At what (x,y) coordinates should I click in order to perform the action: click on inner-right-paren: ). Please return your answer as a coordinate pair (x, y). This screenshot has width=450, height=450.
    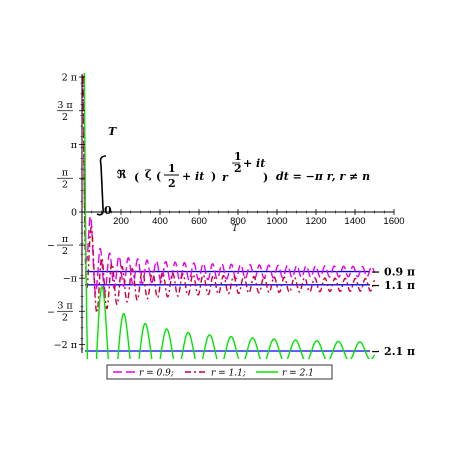
    Looking at the image, I should click on (213, 176).